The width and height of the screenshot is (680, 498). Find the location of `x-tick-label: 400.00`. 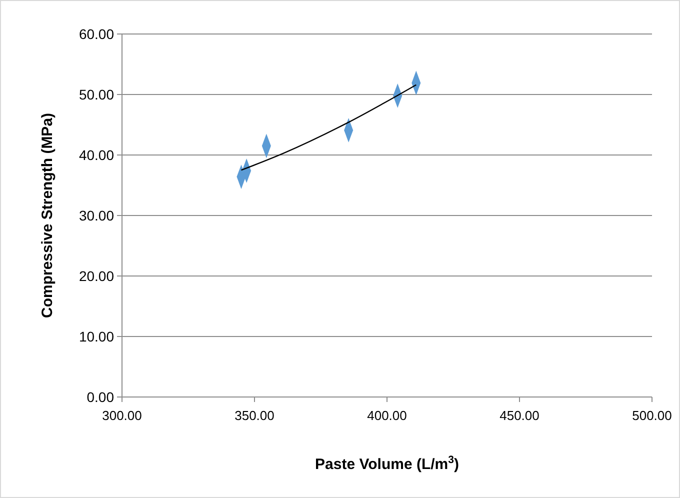

x-tick-label: 400.00 is located at coordinates (387, 415).